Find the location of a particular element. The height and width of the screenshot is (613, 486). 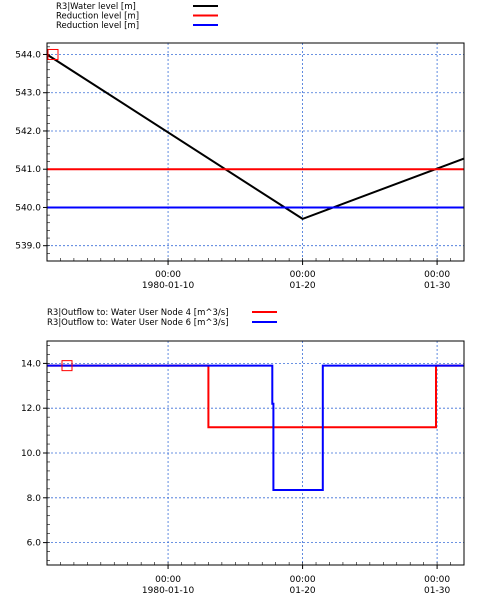

y-tick-label: 539.0 is located at coordinates (28, 247).